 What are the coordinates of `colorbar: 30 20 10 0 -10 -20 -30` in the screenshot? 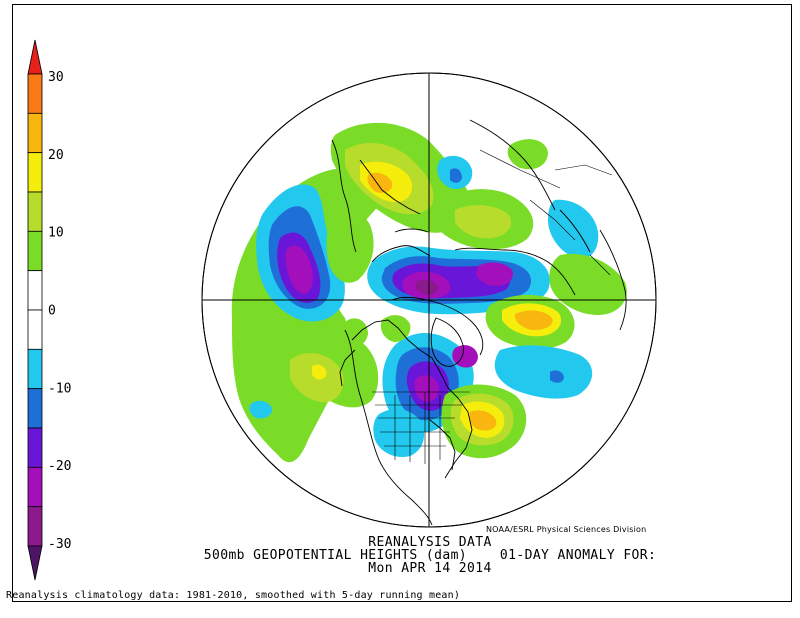 It's located at (49, 310).